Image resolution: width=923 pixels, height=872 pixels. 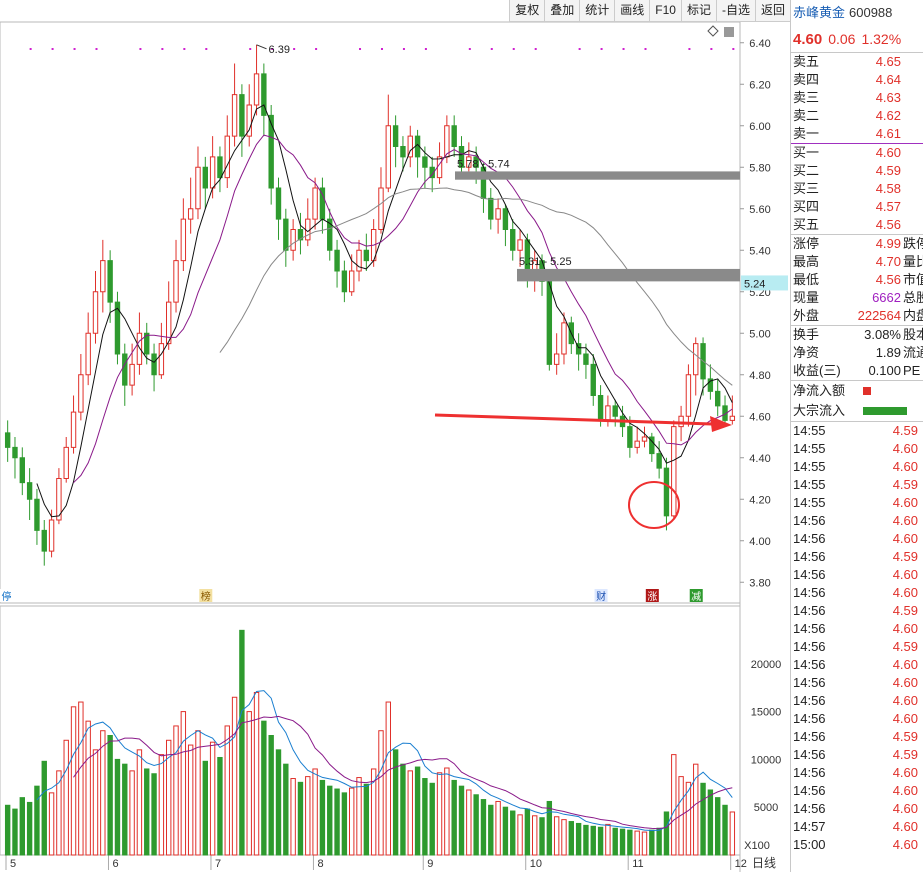 What do you see at coordinates (857, 316) in the screenshot?
I see `stat-row: 外盘 222564 内盘` at bounding box center [857, 316].